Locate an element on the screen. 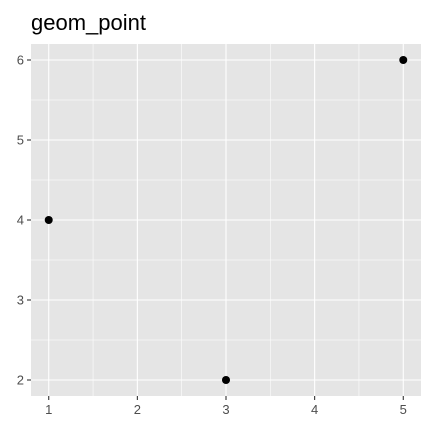  y-tick-label: 6 is located at coordinates (20, 60).